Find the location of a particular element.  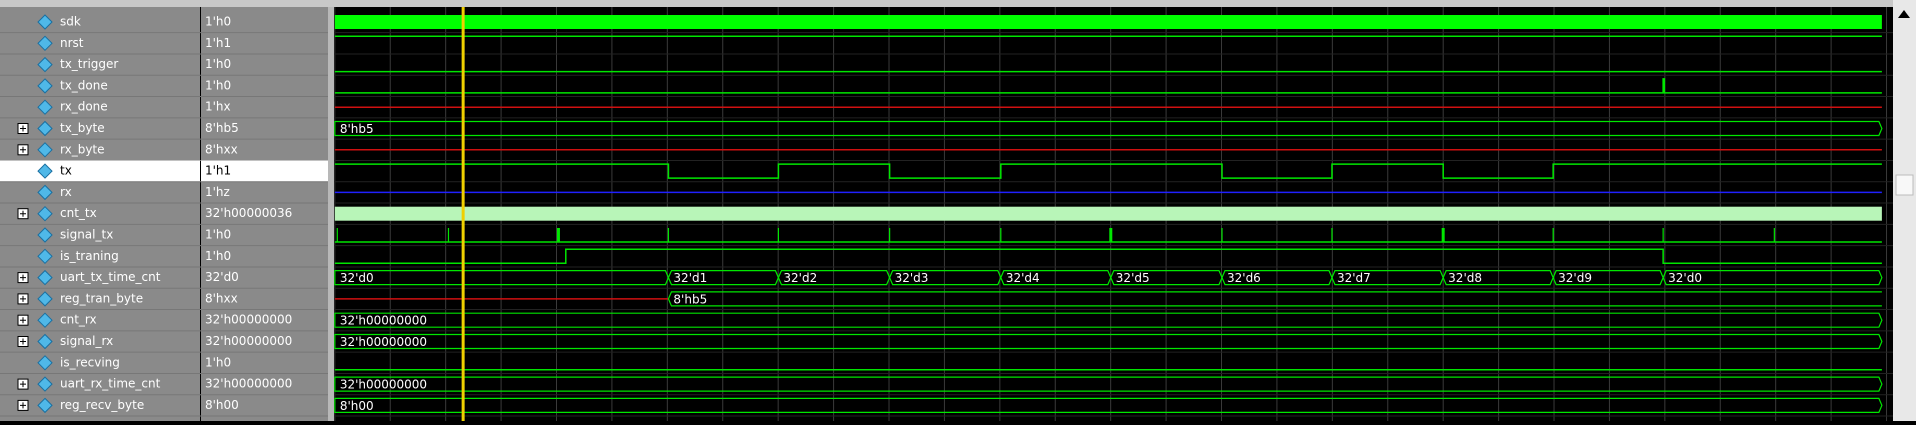

signal-name: reg_recv_byte is located at coordinates (102, 405).